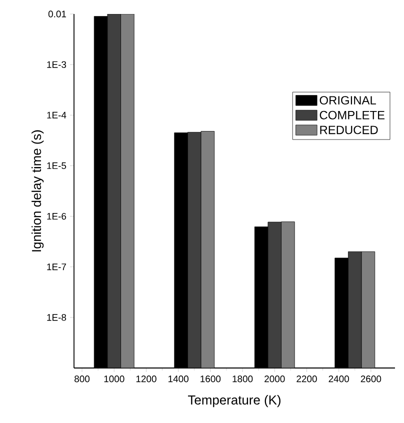  Describe the element at coordinates (178, 379) in the screenshot. I see `x-tick-label: 1400` at that location.